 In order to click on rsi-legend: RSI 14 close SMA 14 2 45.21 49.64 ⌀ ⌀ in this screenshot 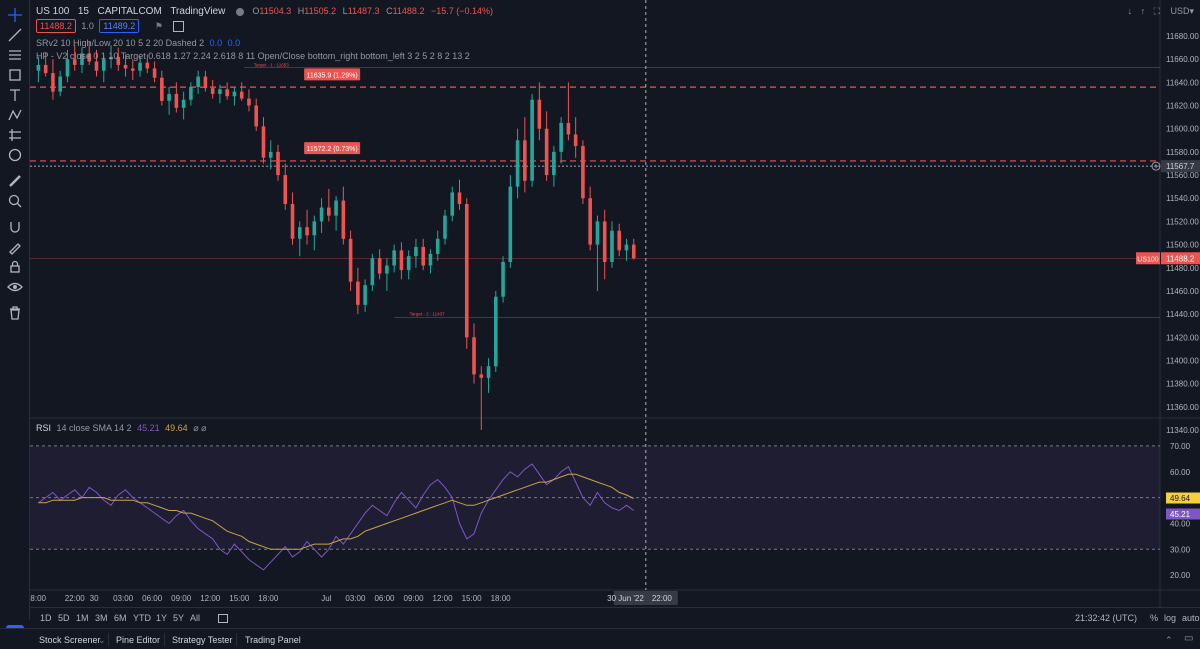, I will do `click(121, 428)`.